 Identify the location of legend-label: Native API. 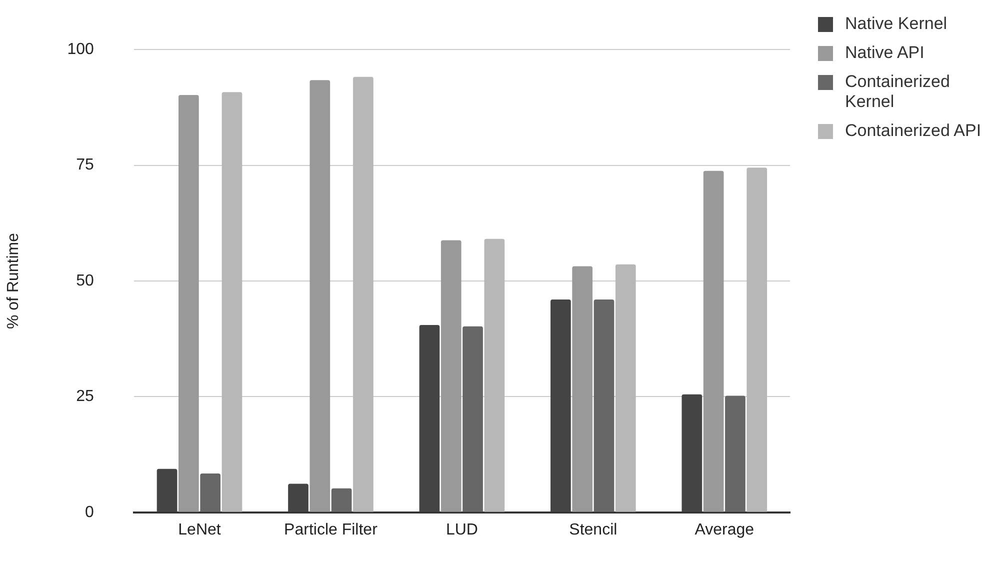
(884, 53).